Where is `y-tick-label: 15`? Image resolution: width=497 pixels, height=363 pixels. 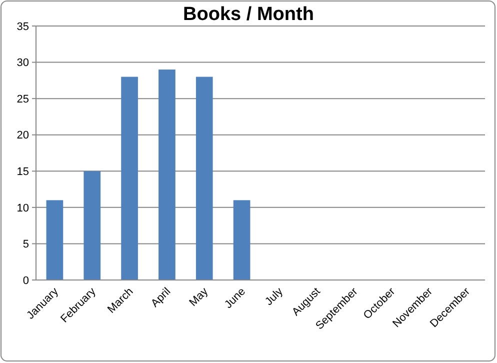
y-tick-label: 15 is located at coordinates (22, 172).